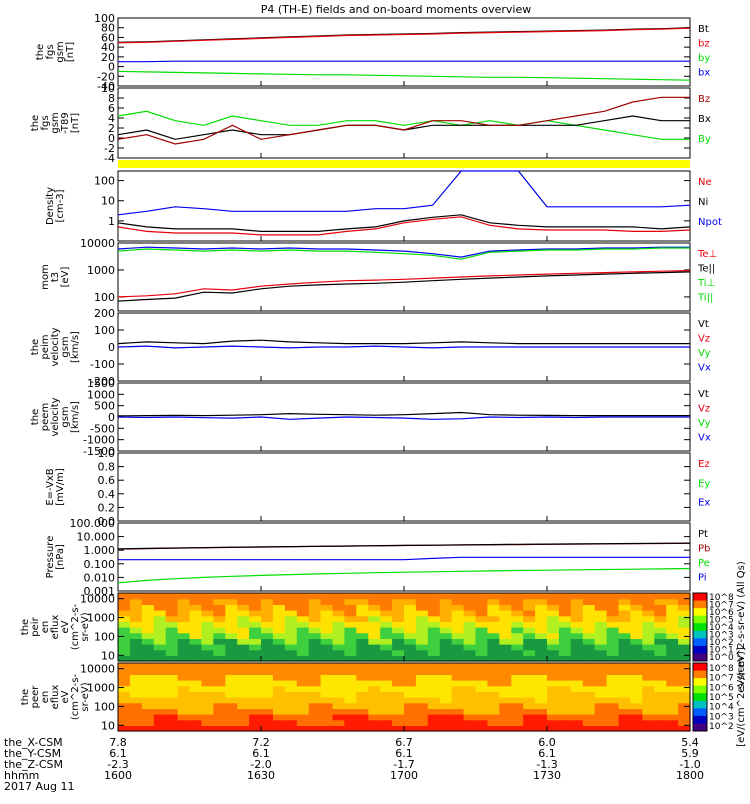 Image resolution: width=750 pixels, height=804 pixels. Describe the element at coordinates (706, 269) in the screenshot. I see `legend-Te||: Te||` at that location.